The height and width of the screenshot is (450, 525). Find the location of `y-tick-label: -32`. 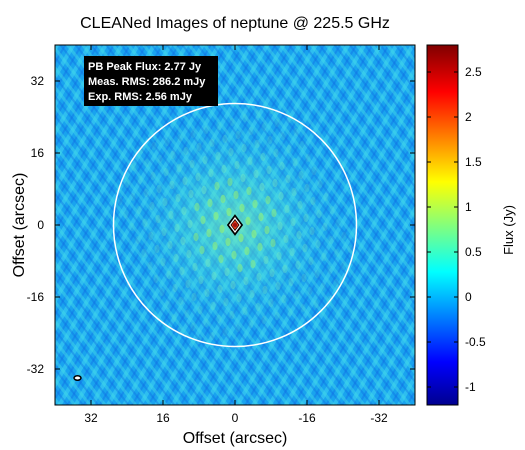

y-tick-label: -32 is located at coordinates (36, 369).